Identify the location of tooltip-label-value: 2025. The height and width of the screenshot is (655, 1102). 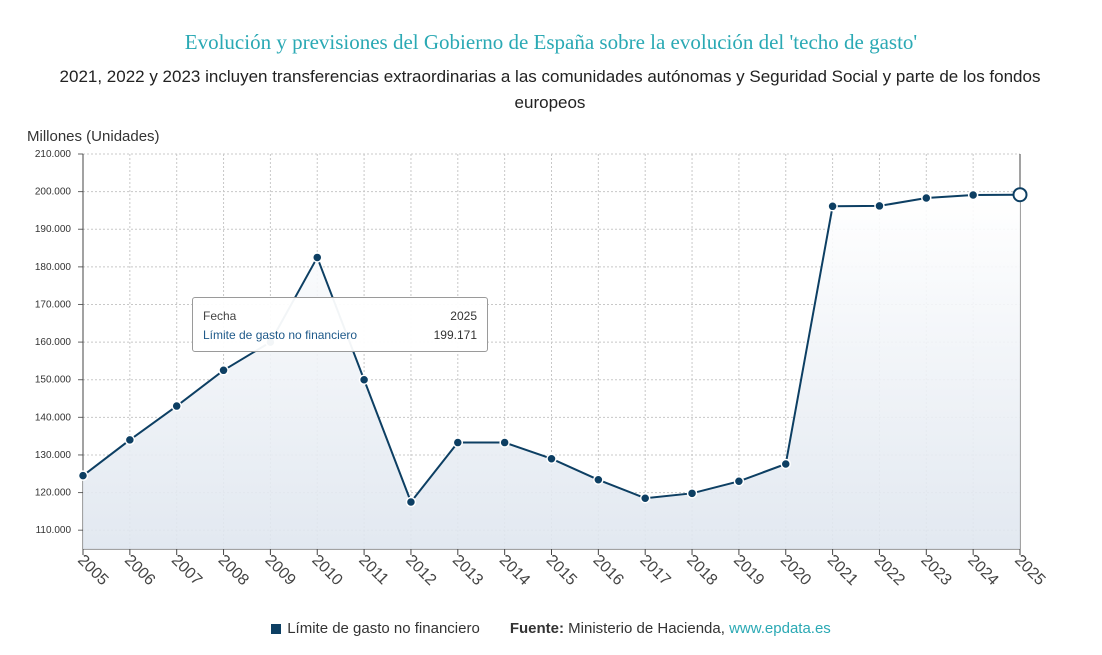
(463, 315).